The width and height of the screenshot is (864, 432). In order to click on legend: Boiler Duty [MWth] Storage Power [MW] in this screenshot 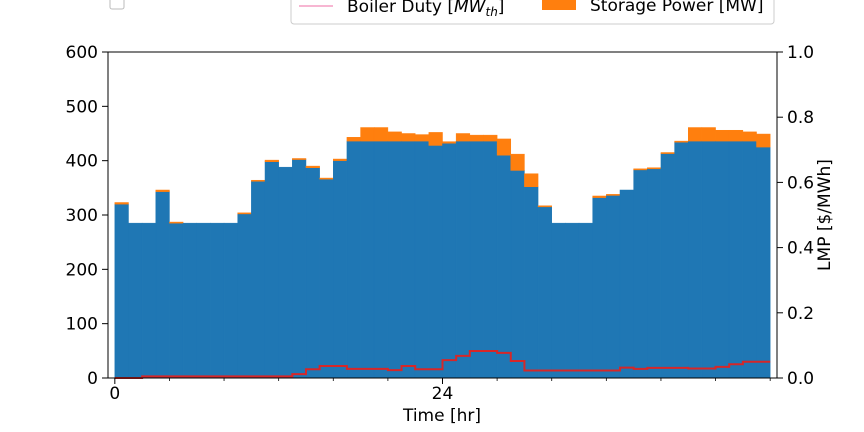, I will do `click(442, 12)`.